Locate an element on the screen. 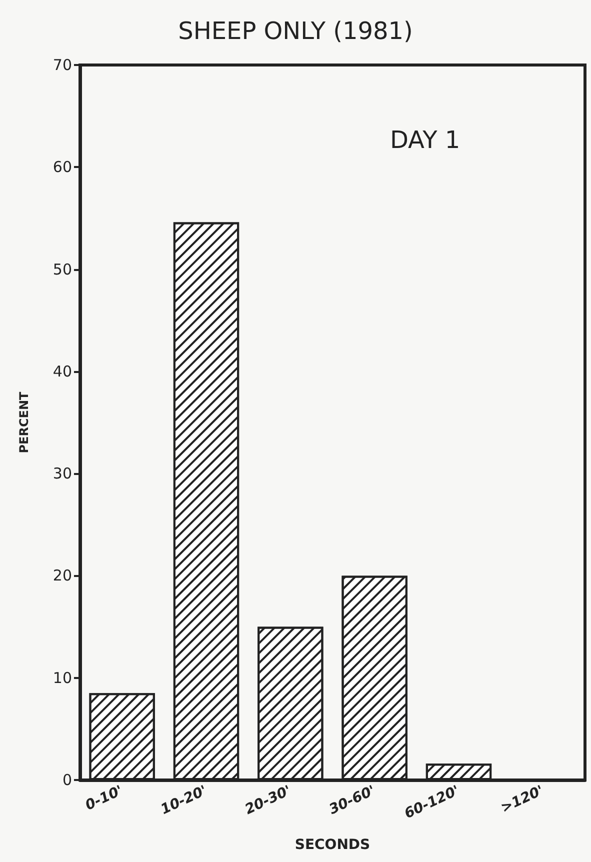  y-tick-label: 40 is located at coordinates (62, 371).